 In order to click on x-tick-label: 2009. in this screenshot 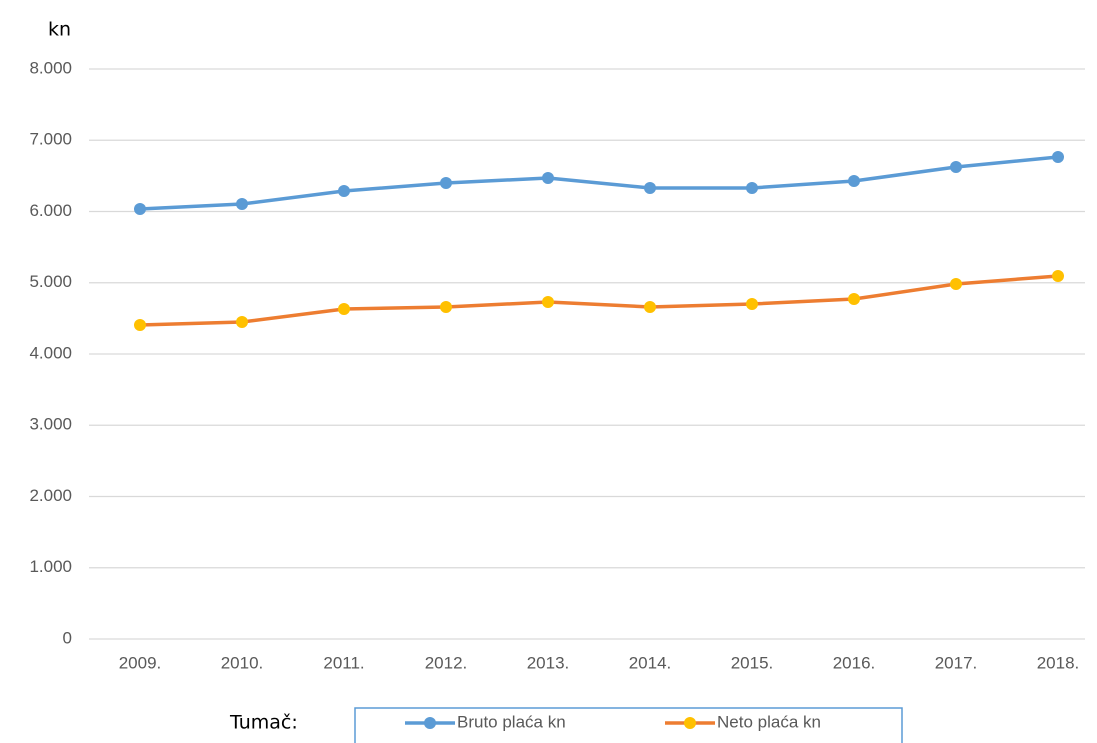, I will do `click(140, 662)`.